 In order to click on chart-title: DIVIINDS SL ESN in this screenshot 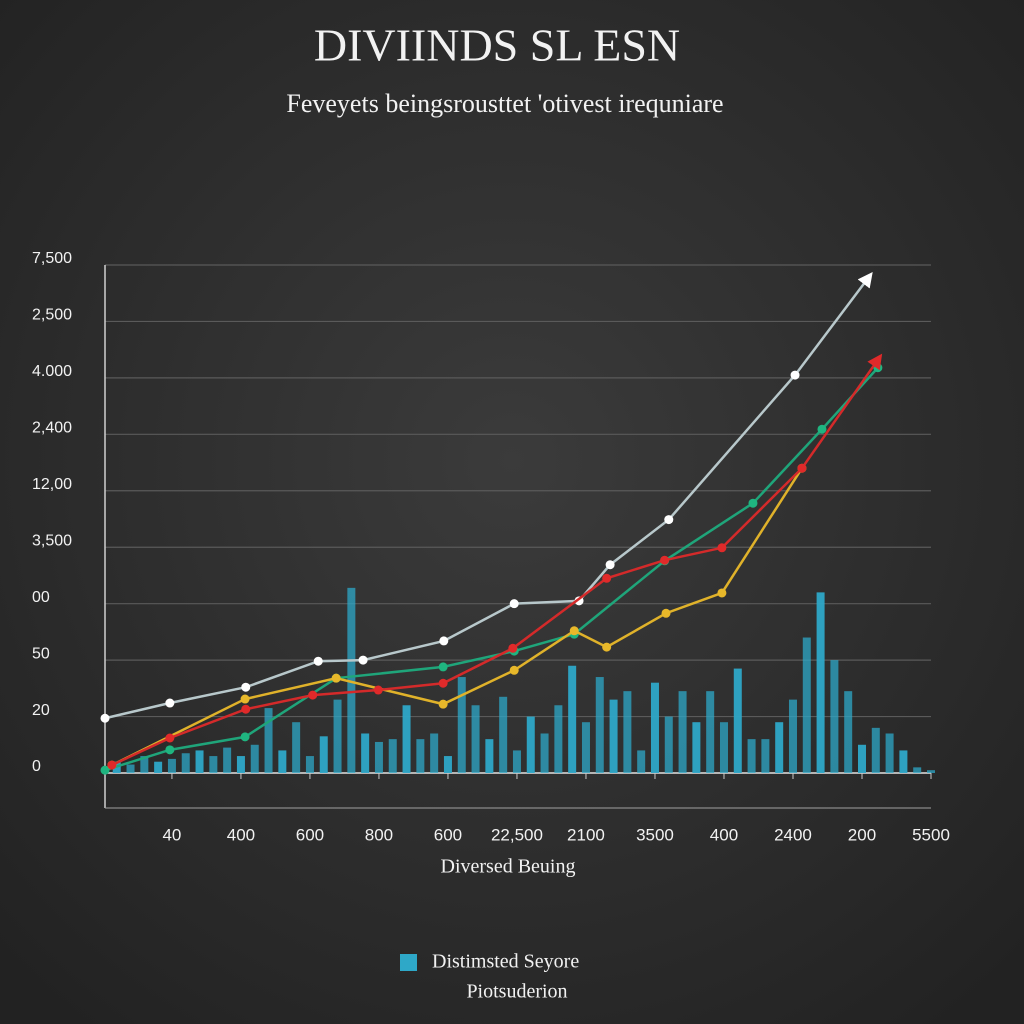, I will do `click(497, 45)`.